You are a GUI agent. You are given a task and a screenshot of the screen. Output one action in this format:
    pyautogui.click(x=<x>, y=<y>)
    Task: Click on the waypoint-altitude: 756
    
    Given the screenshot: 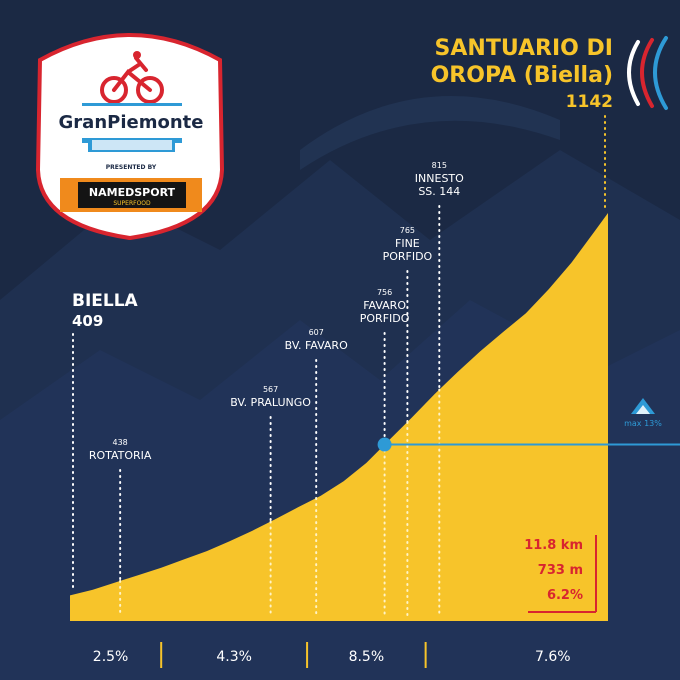 What is the action you would take?
    pyautogui.click(x=384, y=292)
    